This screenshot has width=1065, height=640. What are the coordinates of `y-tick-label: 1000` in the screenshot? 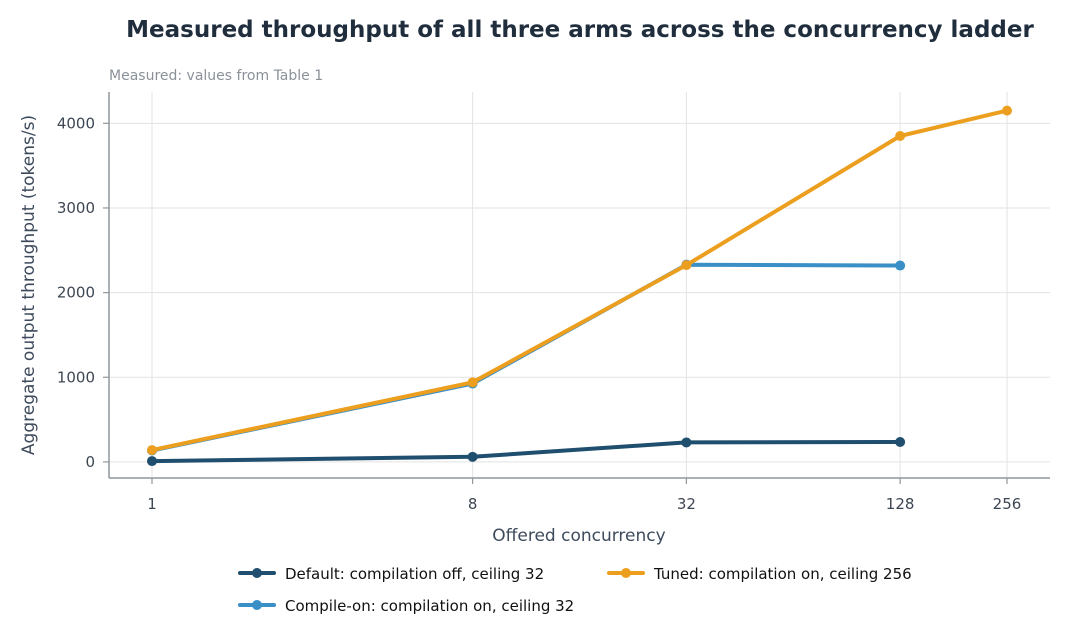 It's located at (76, 377).